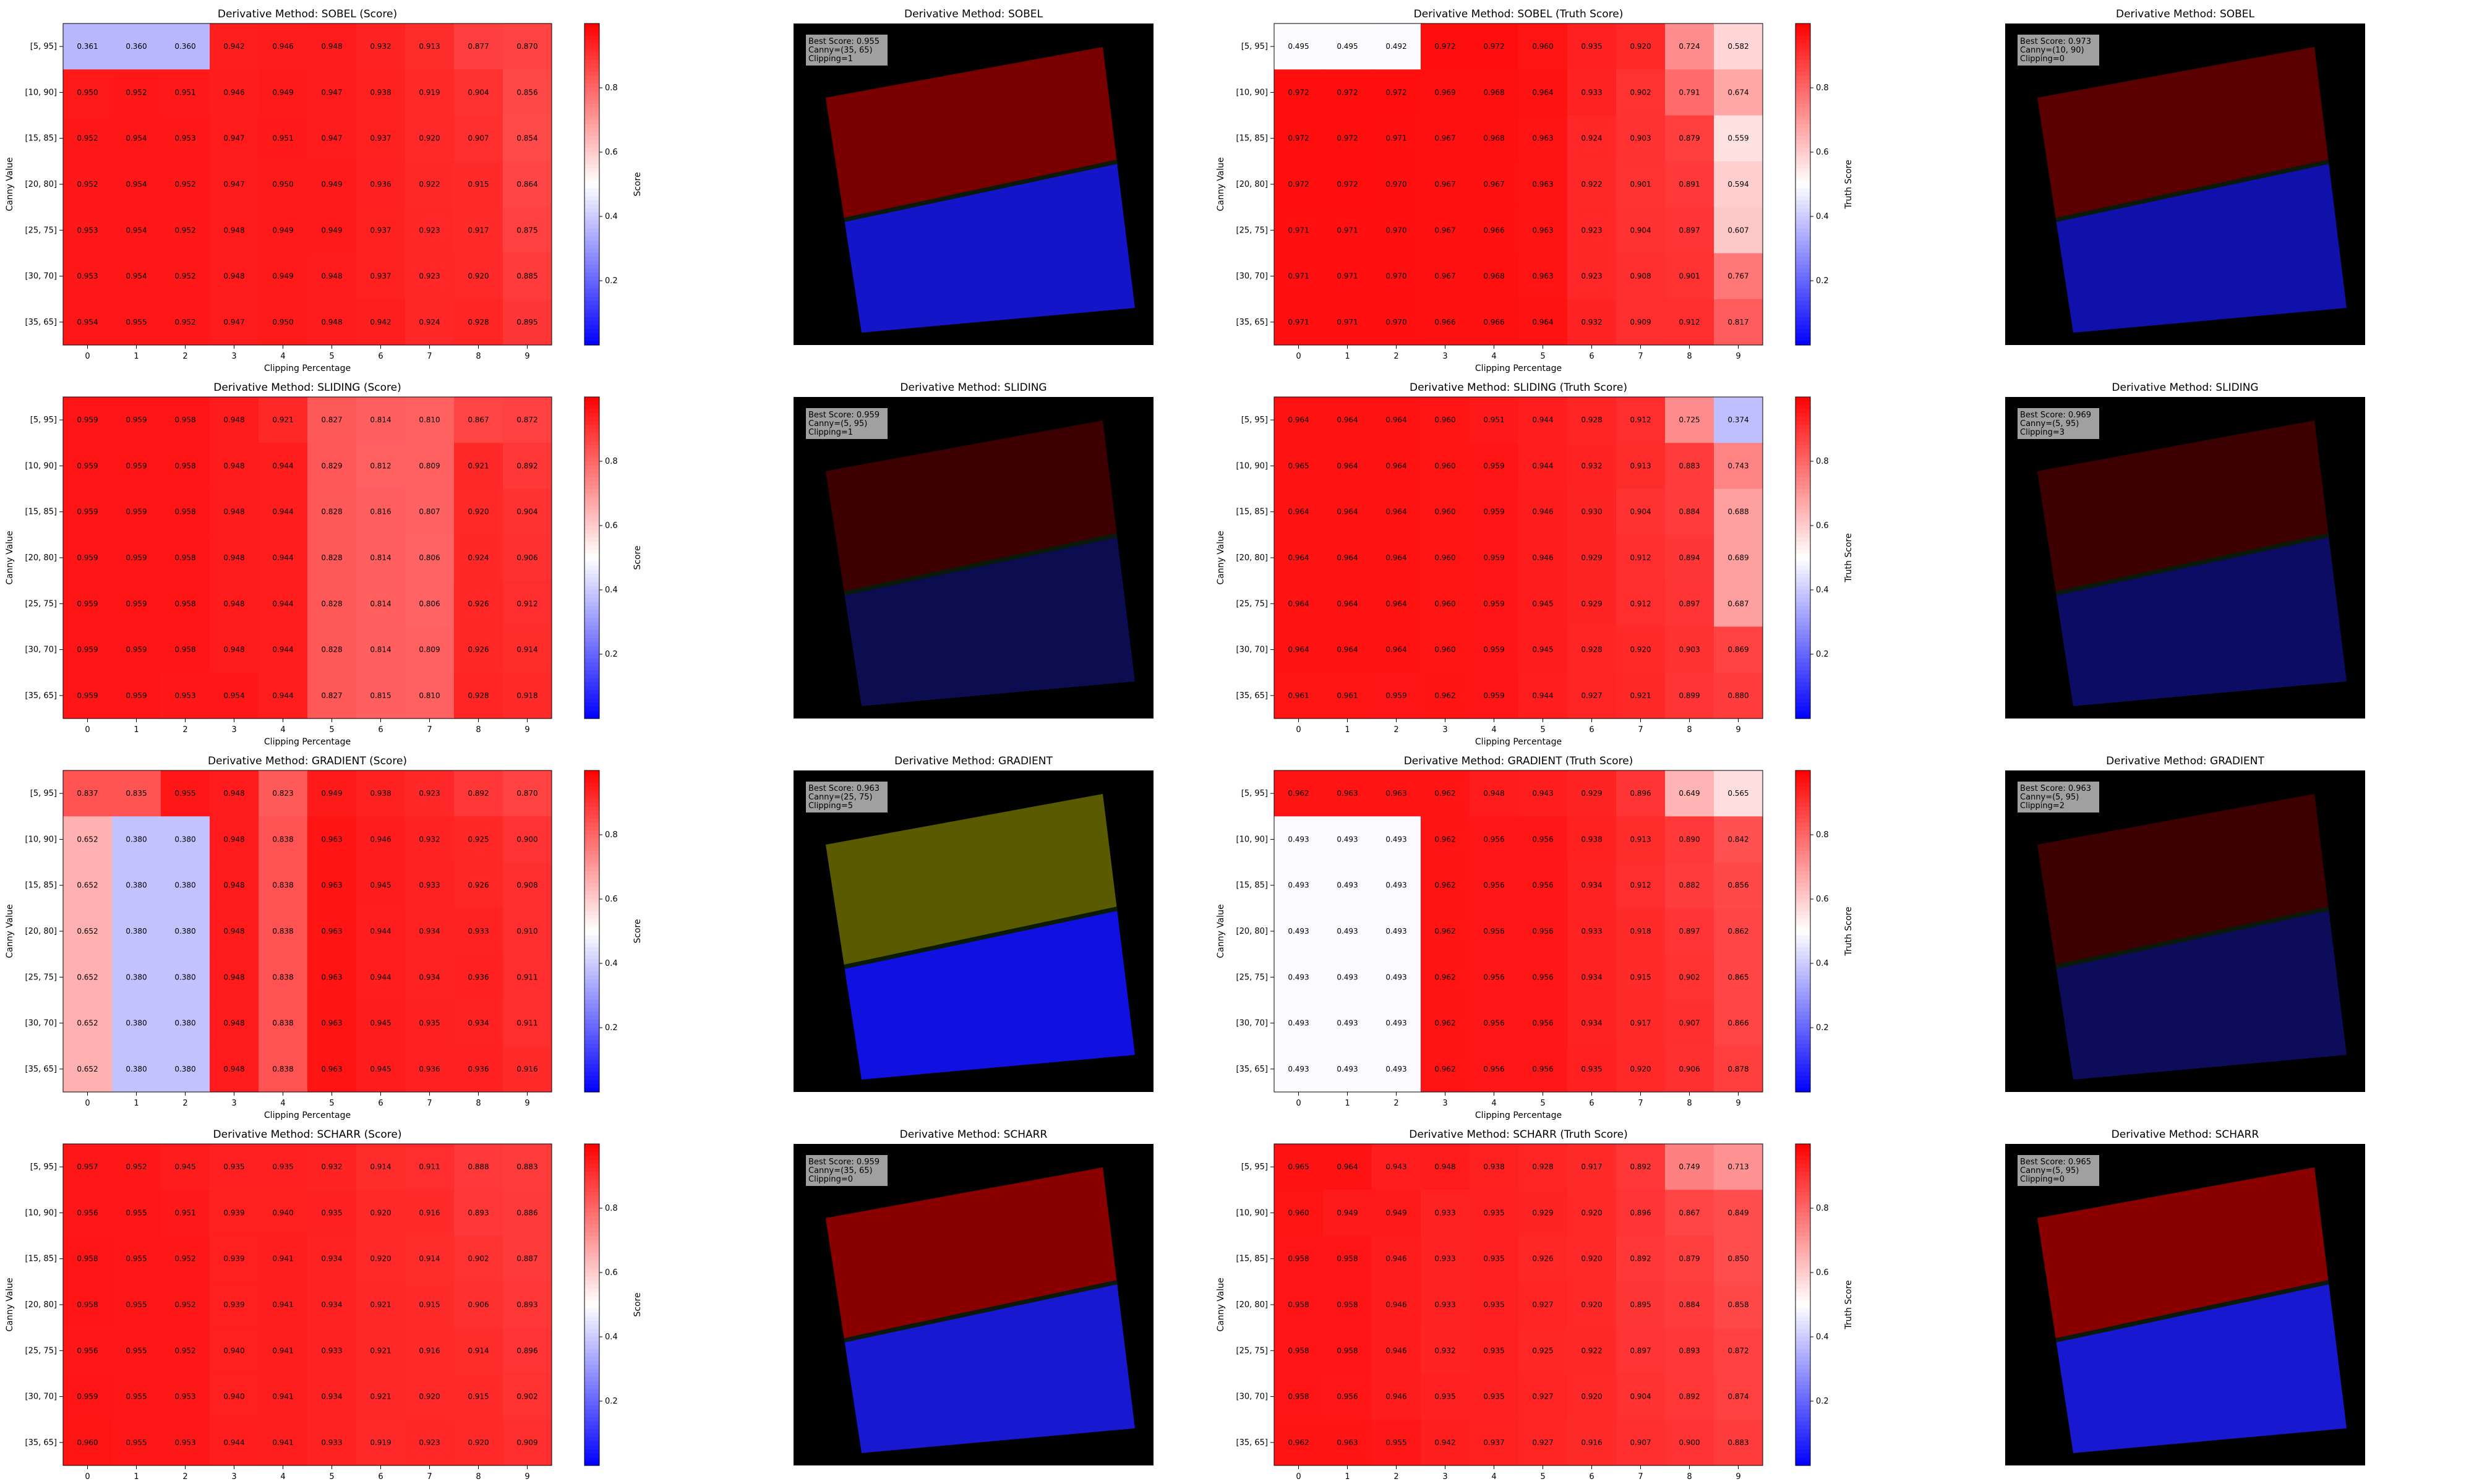 Image resolution: width=2474 pixels, height=1484 pixels. Describe the element at coordinates (429, 1396) in the screenshot. I see `cell-value-label: 0.920` at that location.